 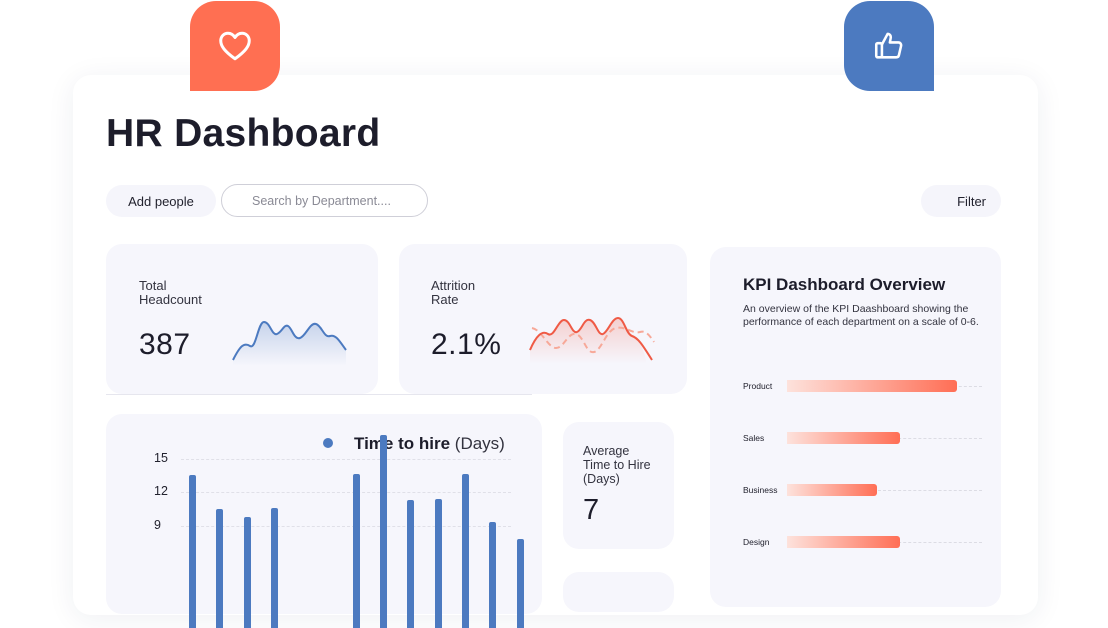 What do you see at coordinates (328, 443) in the screenshot?
I see `legend-marker` at bounding box center [328, 443].